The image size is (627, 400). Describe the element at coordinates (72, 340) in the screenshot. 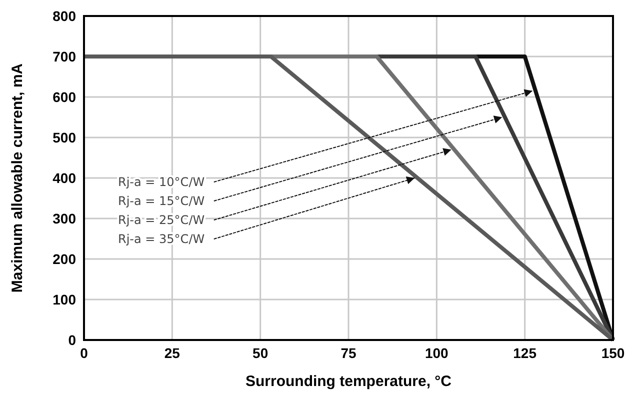

I see `y-tick-label: 0` at that location.